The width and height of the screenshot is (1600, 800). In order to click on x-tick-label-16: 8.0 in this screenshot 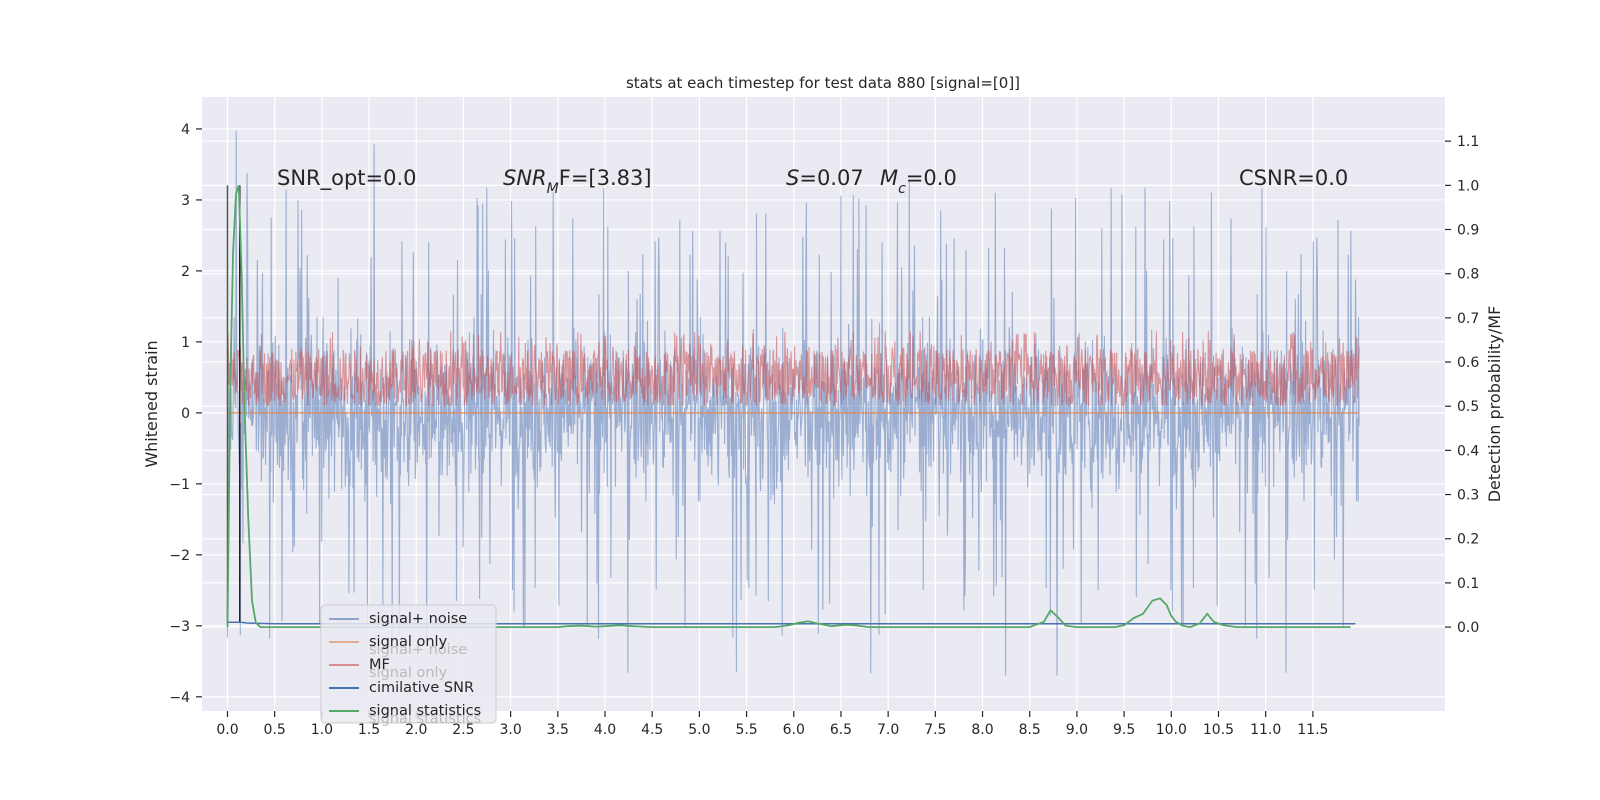, I will do `click(982, 730)`.